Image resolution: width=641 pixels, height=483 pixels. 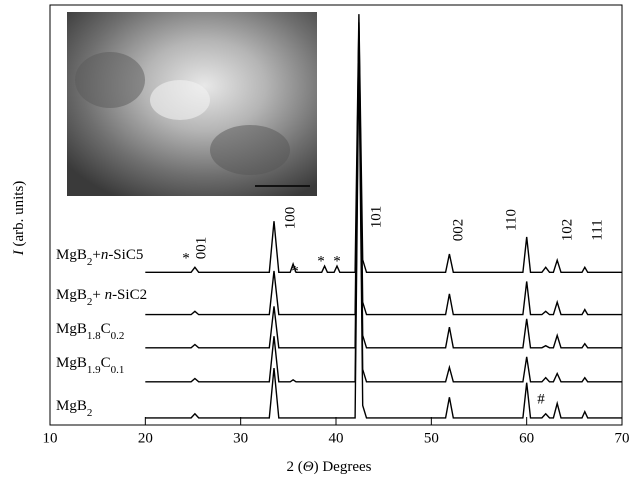 I want to click on series-label: MgB2, so click(x=74, y=408).